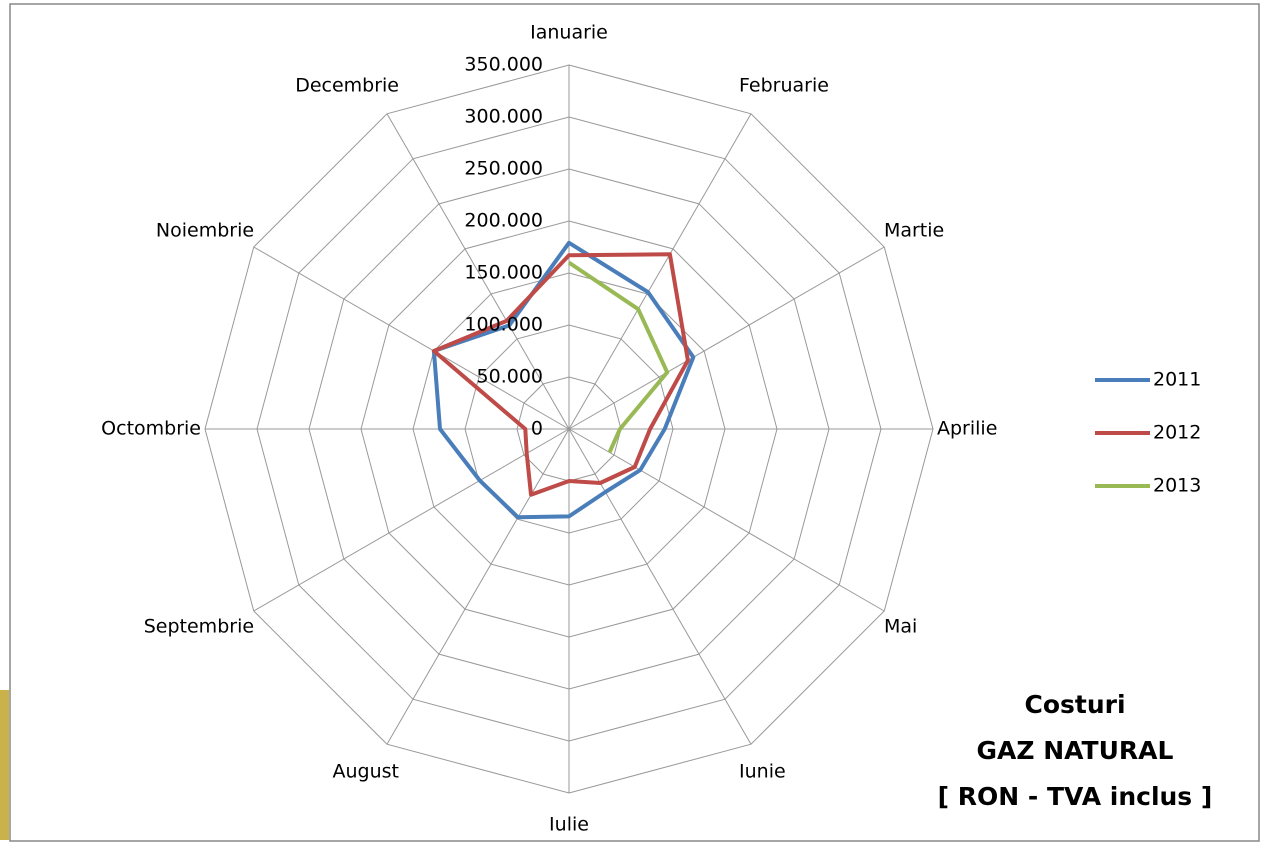 This screenshot has height=843, width=1261. What do you see at coordinates (1075, 796) in the screenshot?
I see `chart-title: [ RON - TVA inclus ]` at bounding box center [1075, 796].